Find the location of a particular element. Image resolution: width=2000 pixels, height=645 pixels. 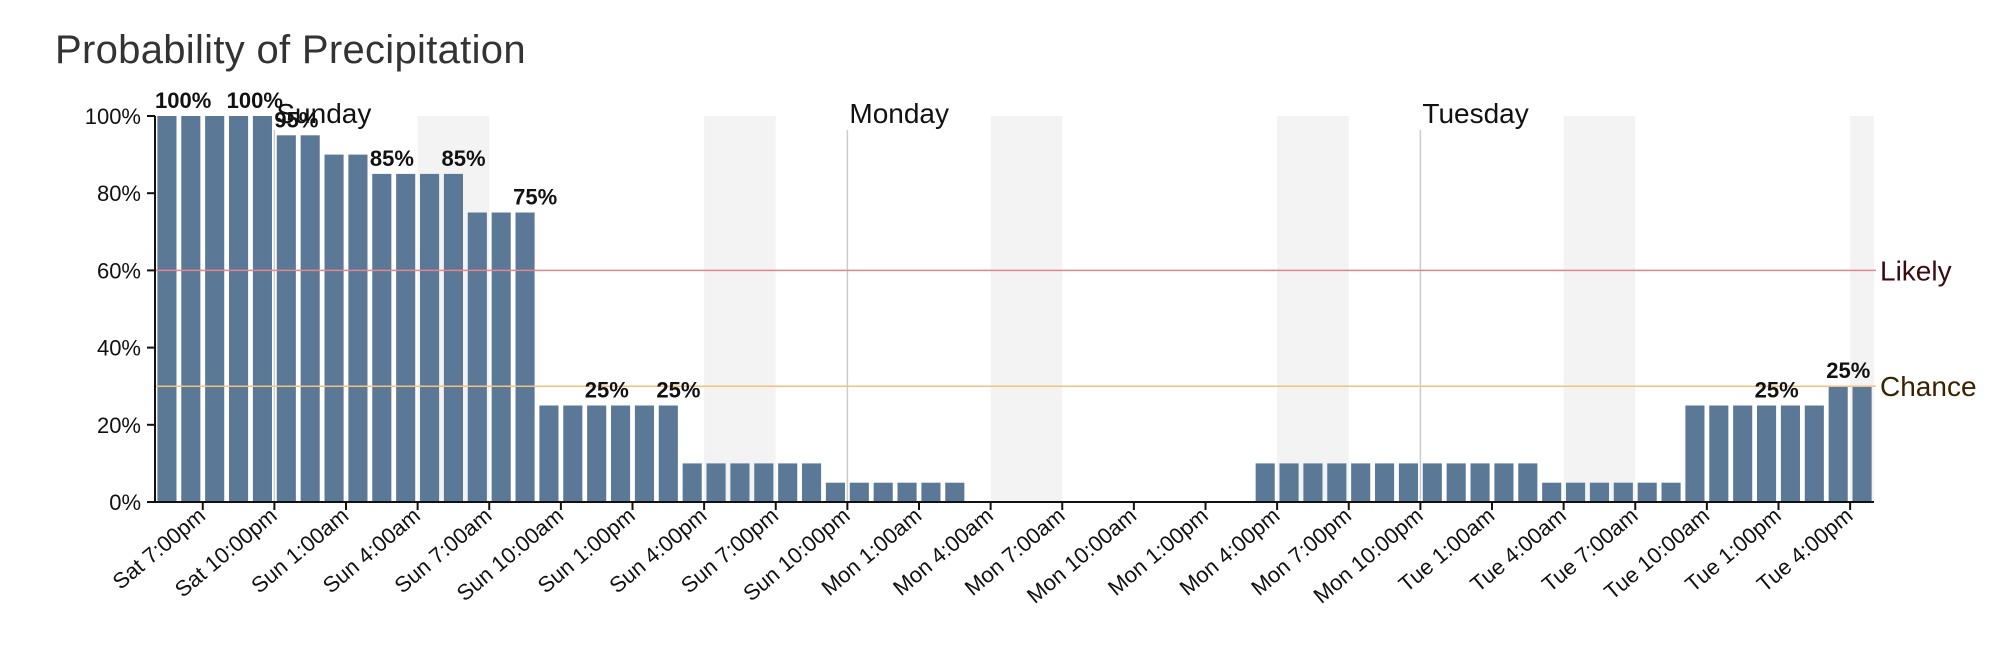

y-tick-label: 80% is located at coordinates (119, 193).